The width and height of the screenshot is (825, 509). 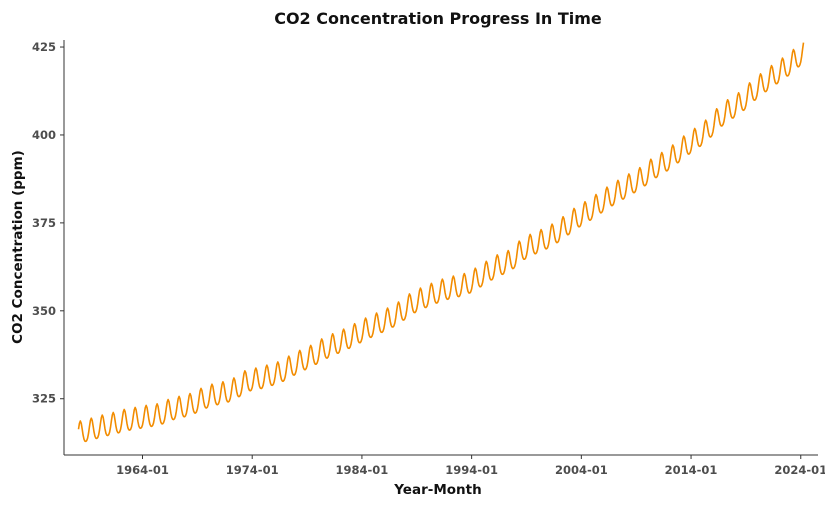 What do you see at coordinates (438, 18) in the screenshot?
I see `chart-title: CO2 Concentration Progress In Time` at bounding box center [438, 18].